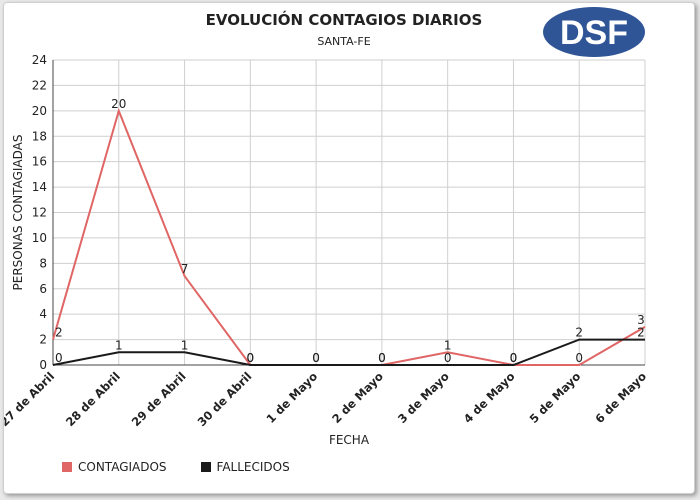 The width and height of the screenshot is (700, 500). What do you see at coordinates (349, 440) in the screenshot?
I see `x-axis-title: FECHA` at bounding box center [349, 440].